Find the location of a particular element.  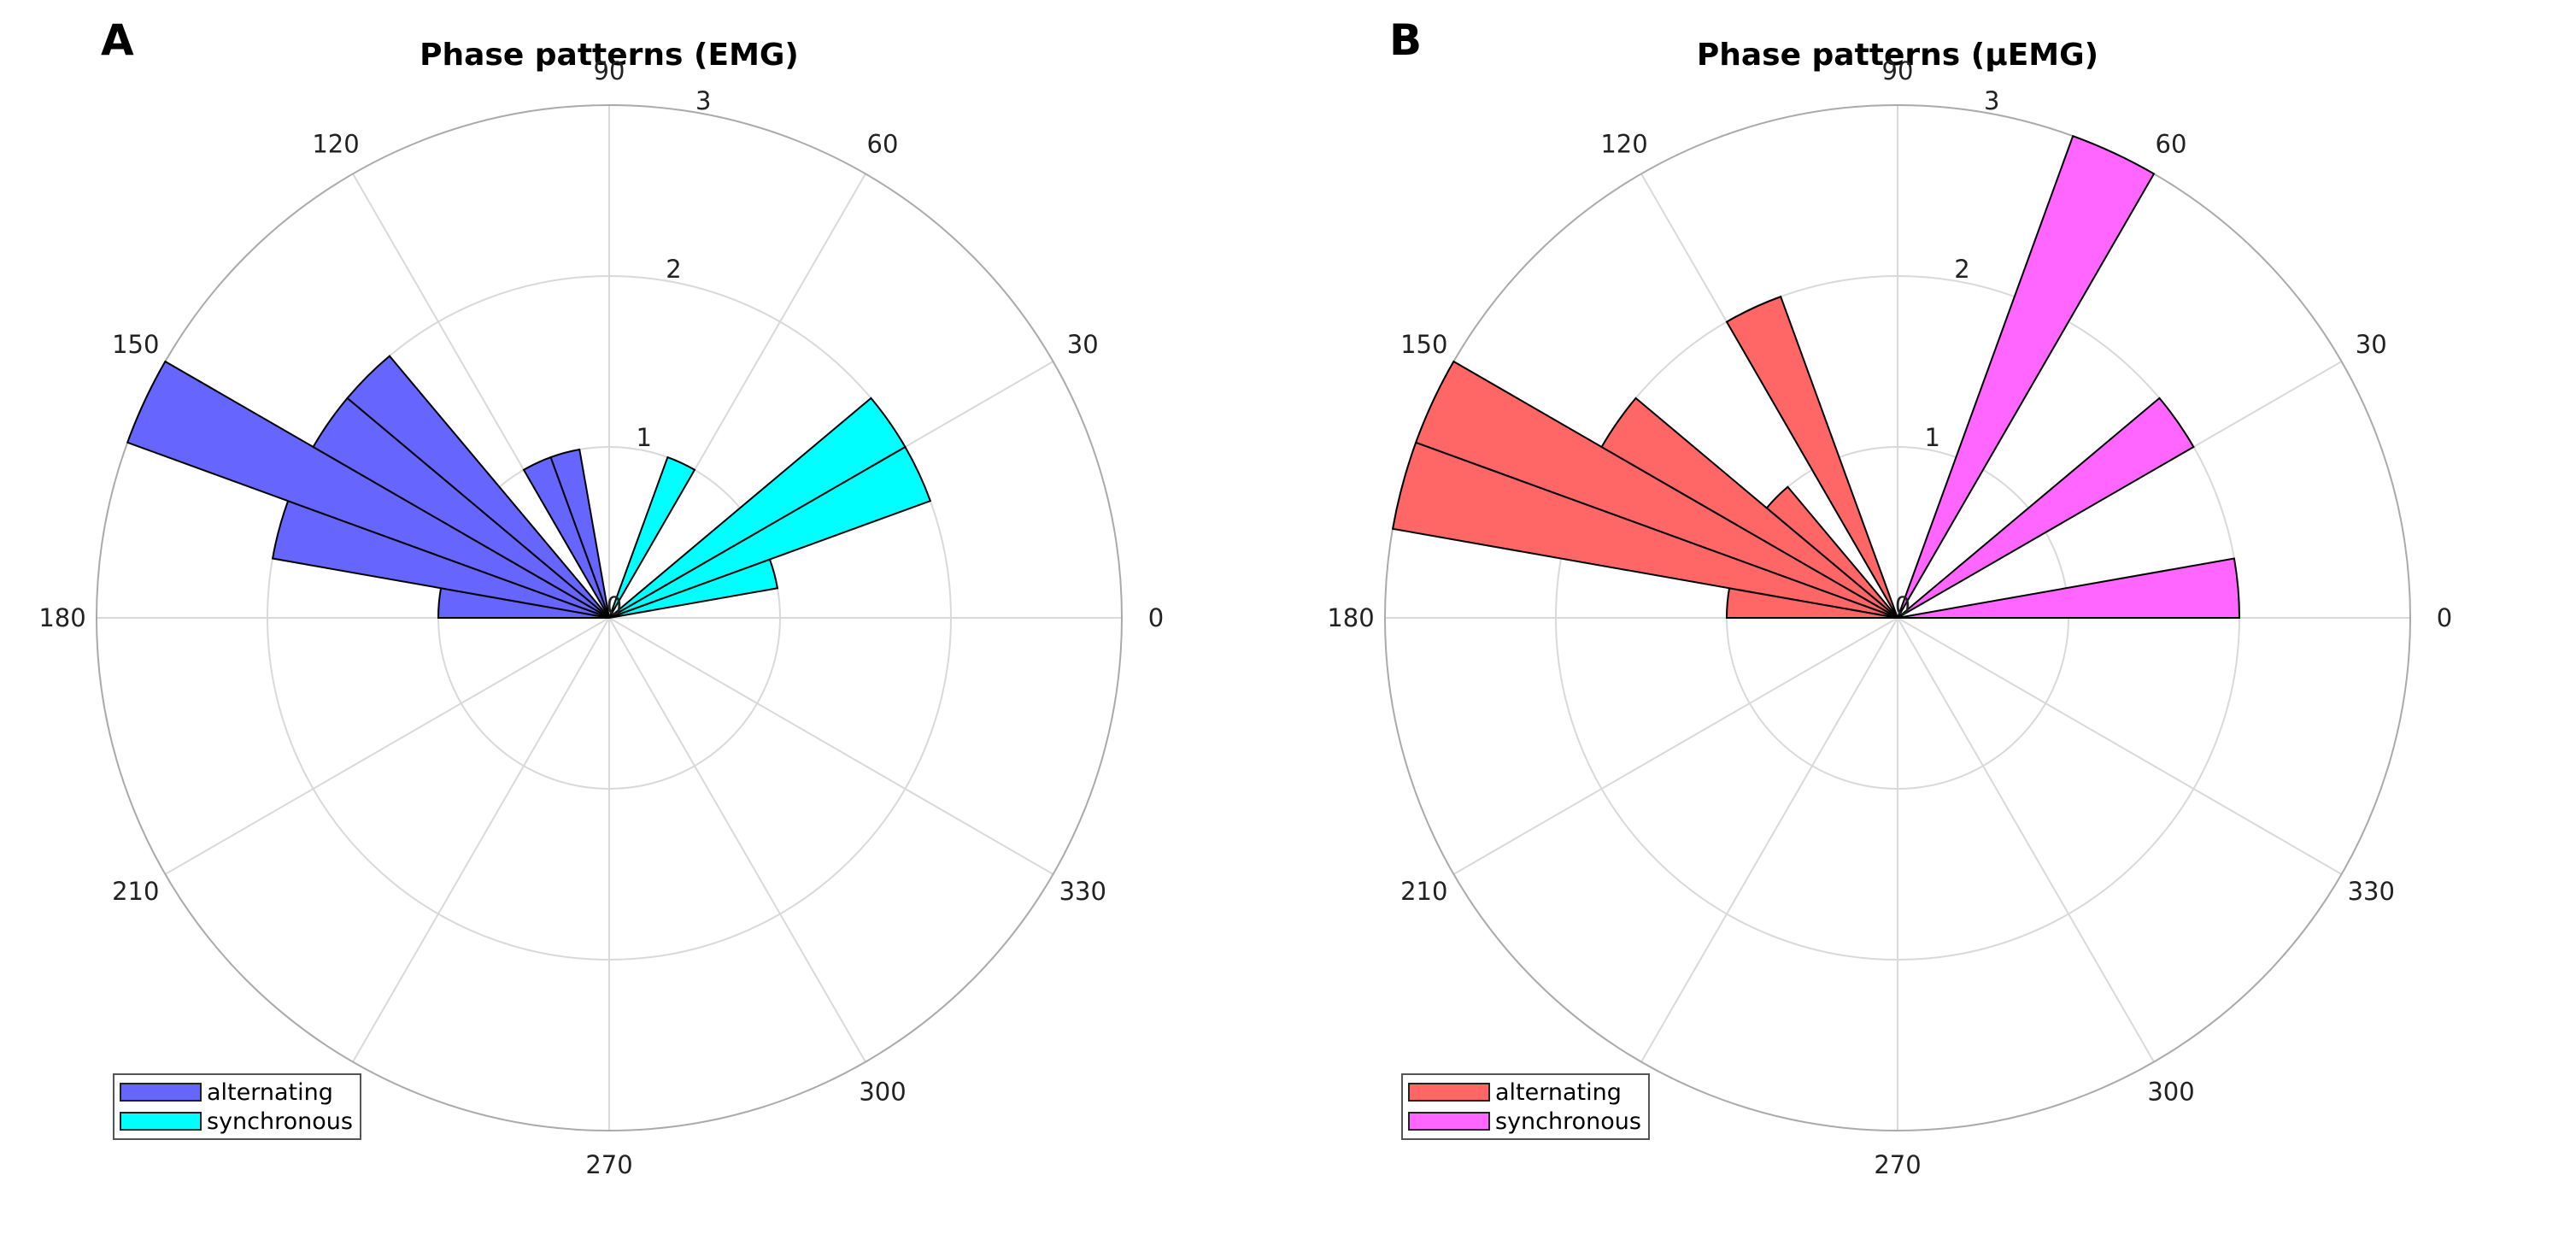

chart-title-b: Phase patterns (μEMG) is located at coordinates (1897, 55).